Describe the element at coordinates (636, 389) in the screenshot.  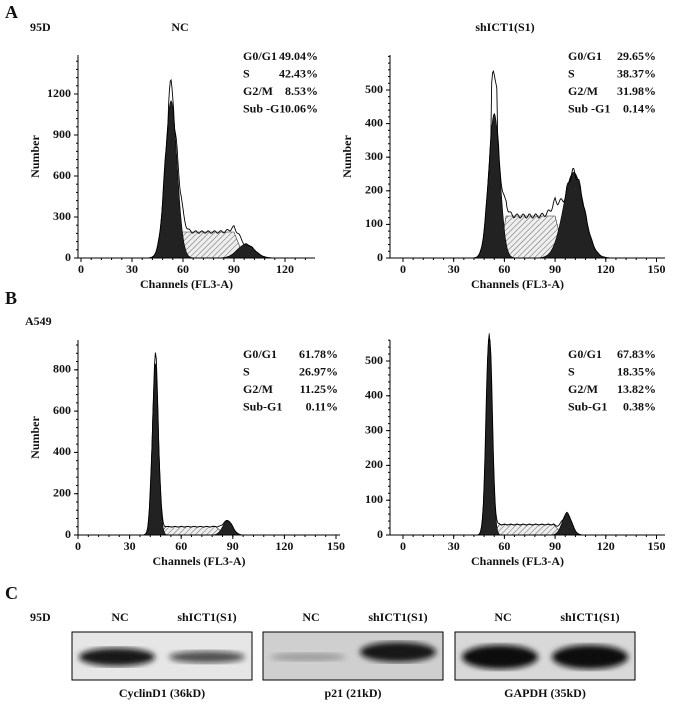
I see `stat-value: 13.82%` at that location.